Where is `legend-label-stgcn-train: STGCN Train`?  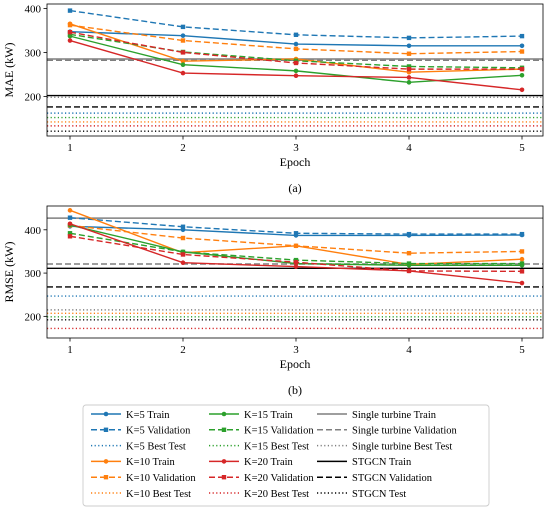
legend-label-stgcn-train: STGCN Train is located at coordinates (382, 462).